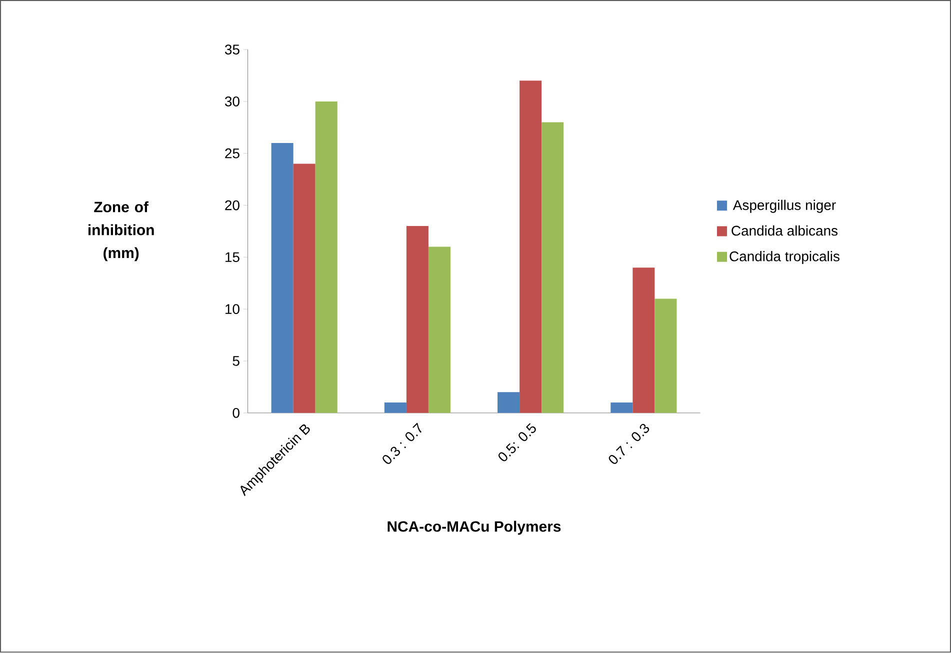 Image resolution: width=951 pixels, height=653 pixels. What do you see at coordinates (402, 443) in the screenshot?
I see `x-tick-label: 0.3 : 0.7` at bounding box center [402, 443].